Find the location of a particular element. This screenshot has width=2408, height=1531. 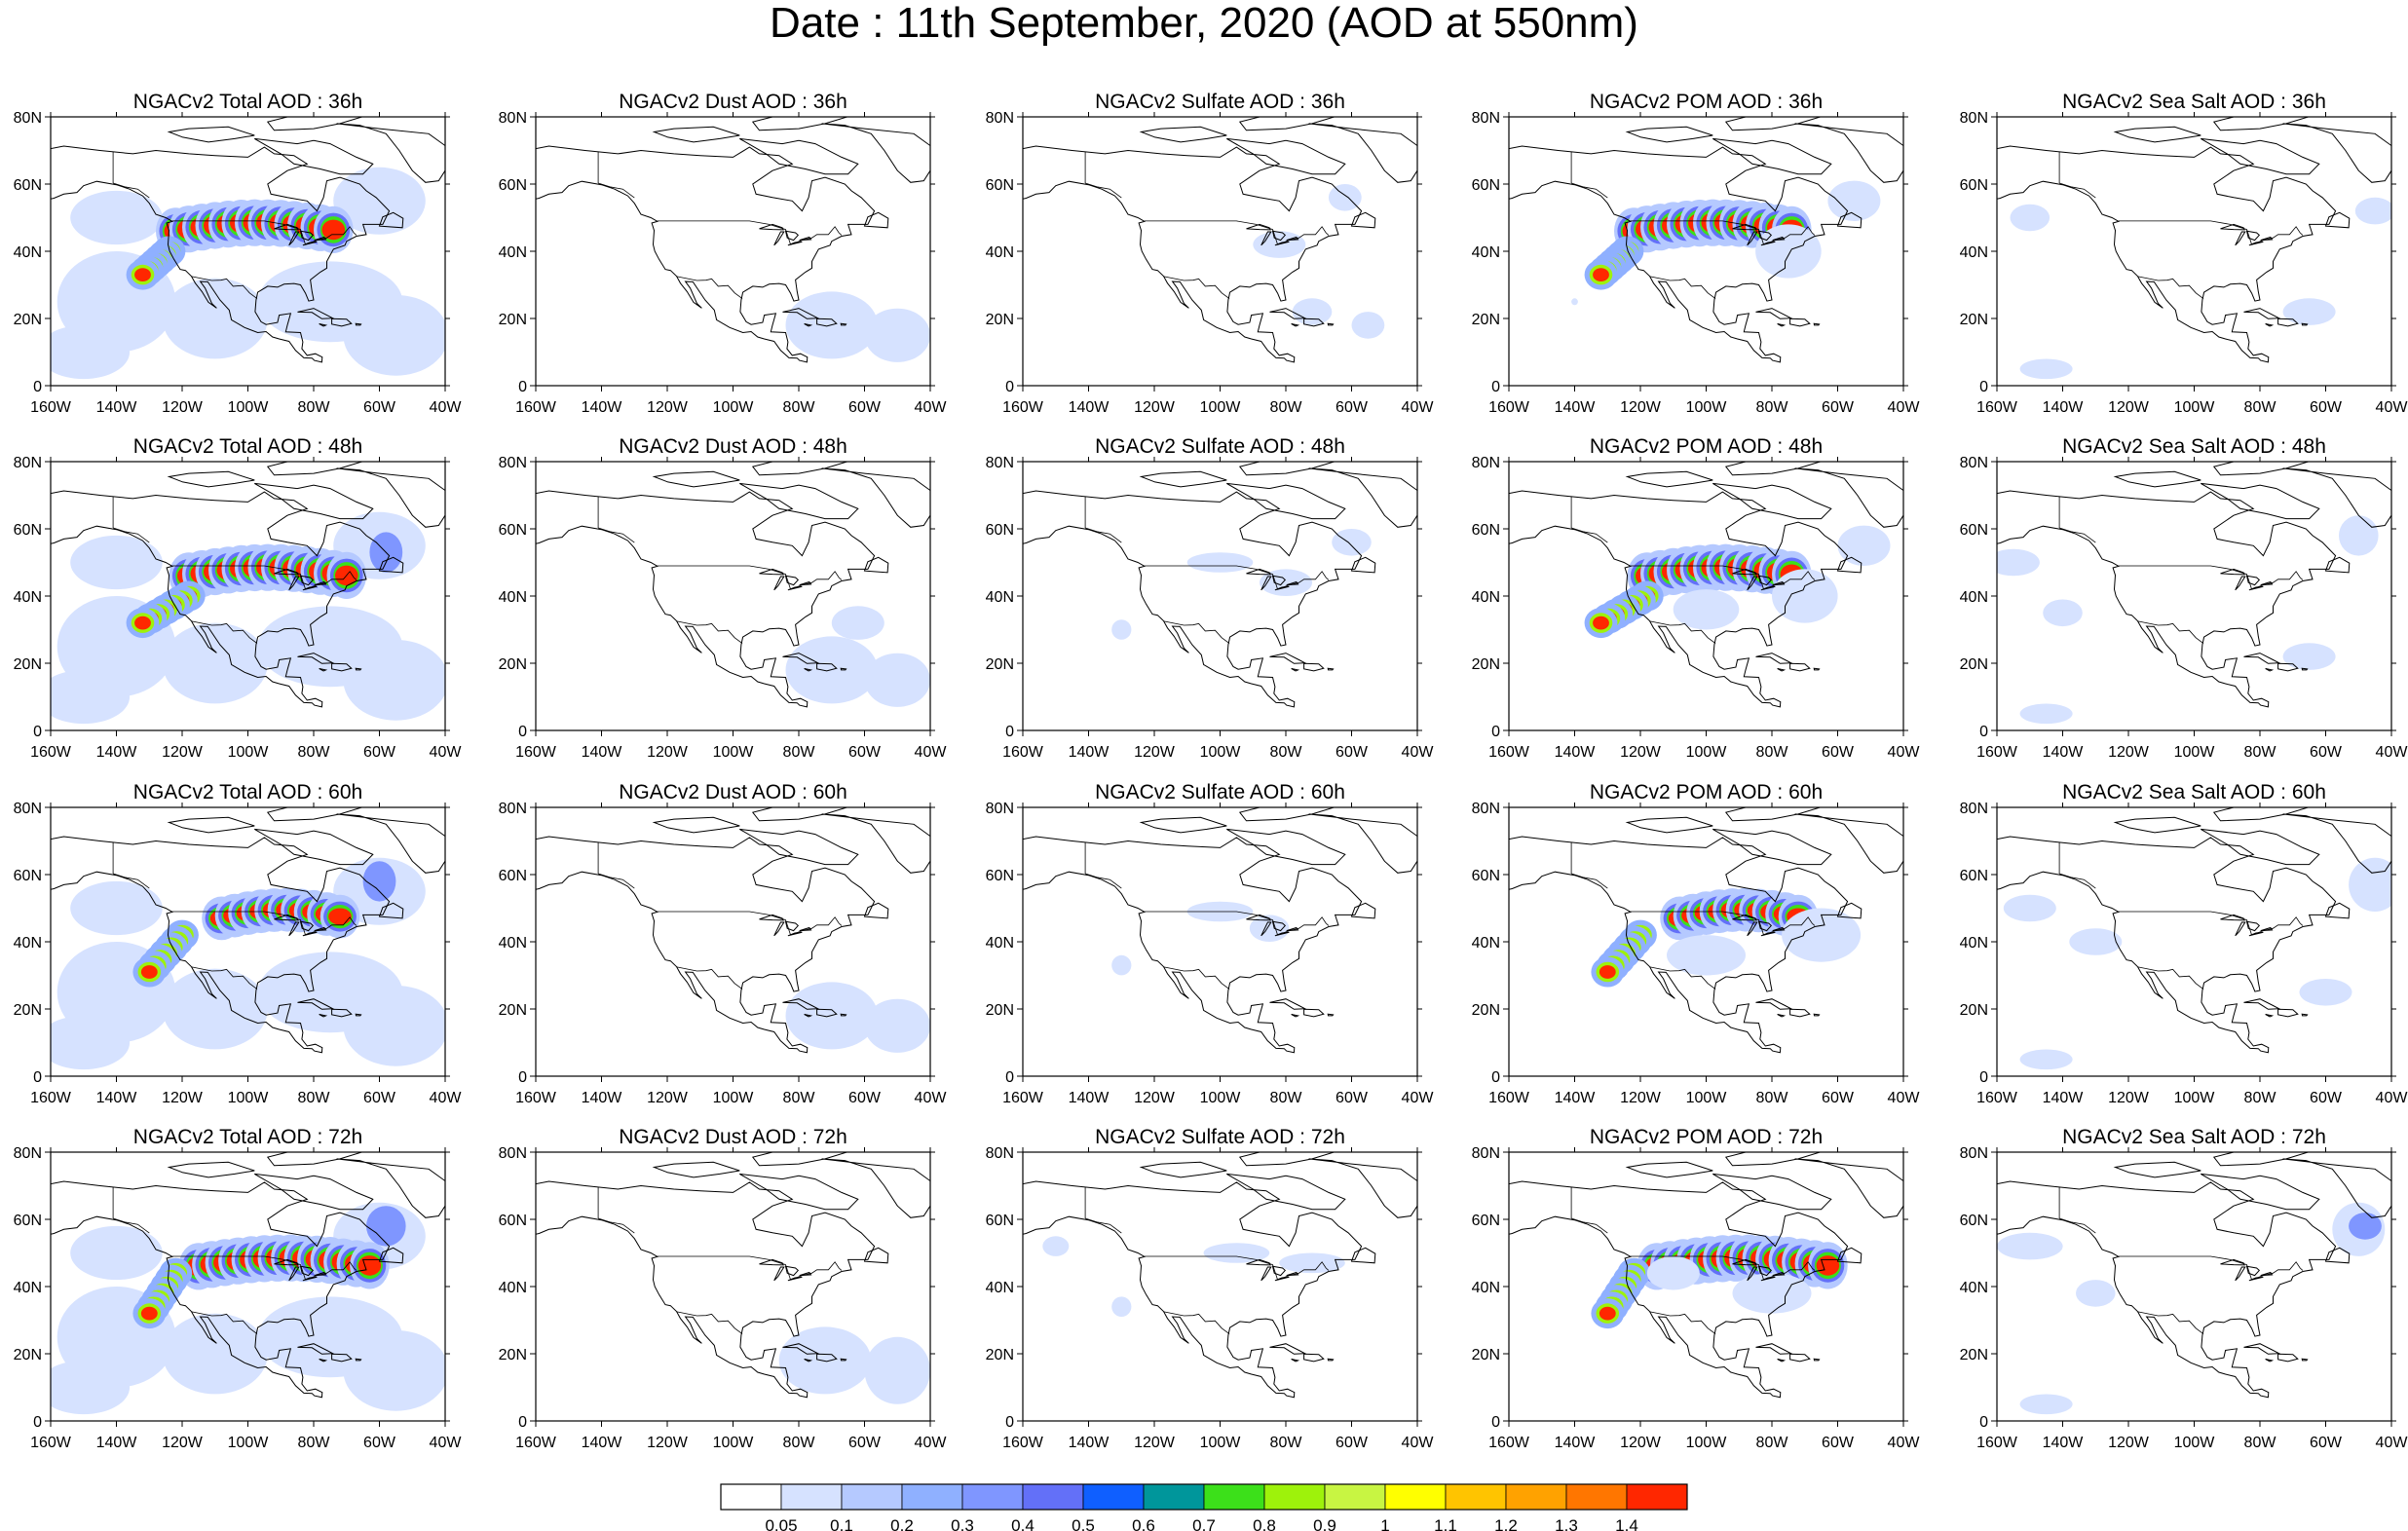

colorbar-label: 1.4 is located at coordinates (1626, 1523).